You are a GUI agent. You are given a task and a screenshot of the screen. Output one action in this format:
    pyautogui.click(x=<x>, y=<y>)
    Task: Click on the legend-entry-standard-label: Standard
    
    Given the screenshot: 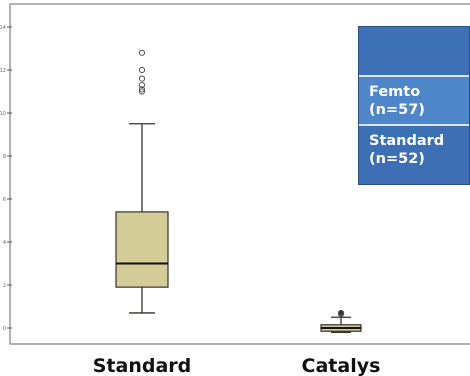 What is the action you would take?
    pyautogui.click(x=407, y=141)
    